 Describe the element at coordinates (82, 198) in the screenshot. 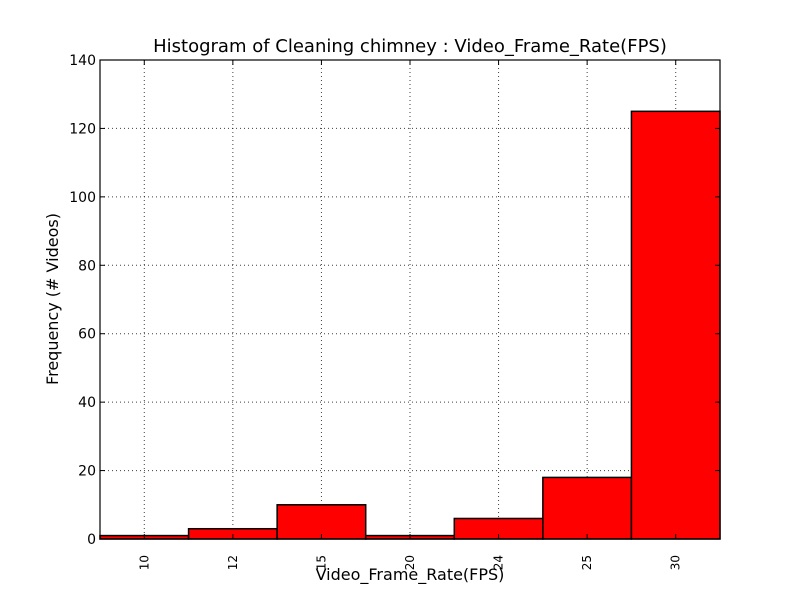

I see `y-tick-label-5: 100` at that location.